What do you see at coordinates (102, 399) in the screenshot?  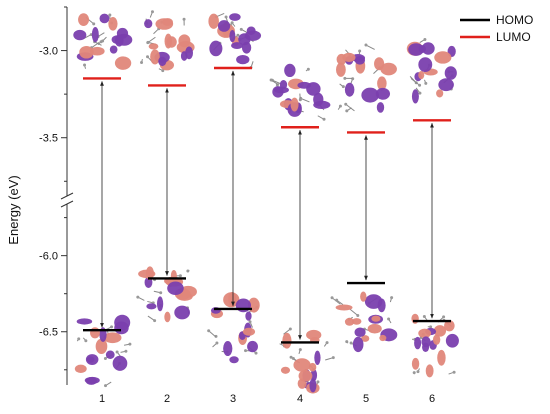 I see `x-tick-label: 1` at bounding box center [102, 399].